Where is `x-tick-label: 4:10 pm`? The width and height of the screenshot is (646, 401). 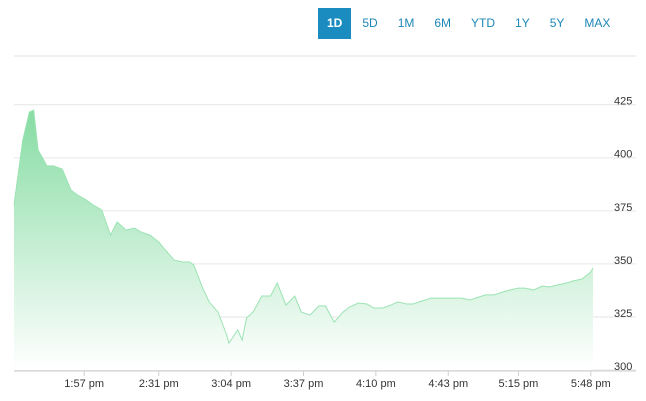
x-tick-label: 4:10 pm is located at coordinates (376, 384).